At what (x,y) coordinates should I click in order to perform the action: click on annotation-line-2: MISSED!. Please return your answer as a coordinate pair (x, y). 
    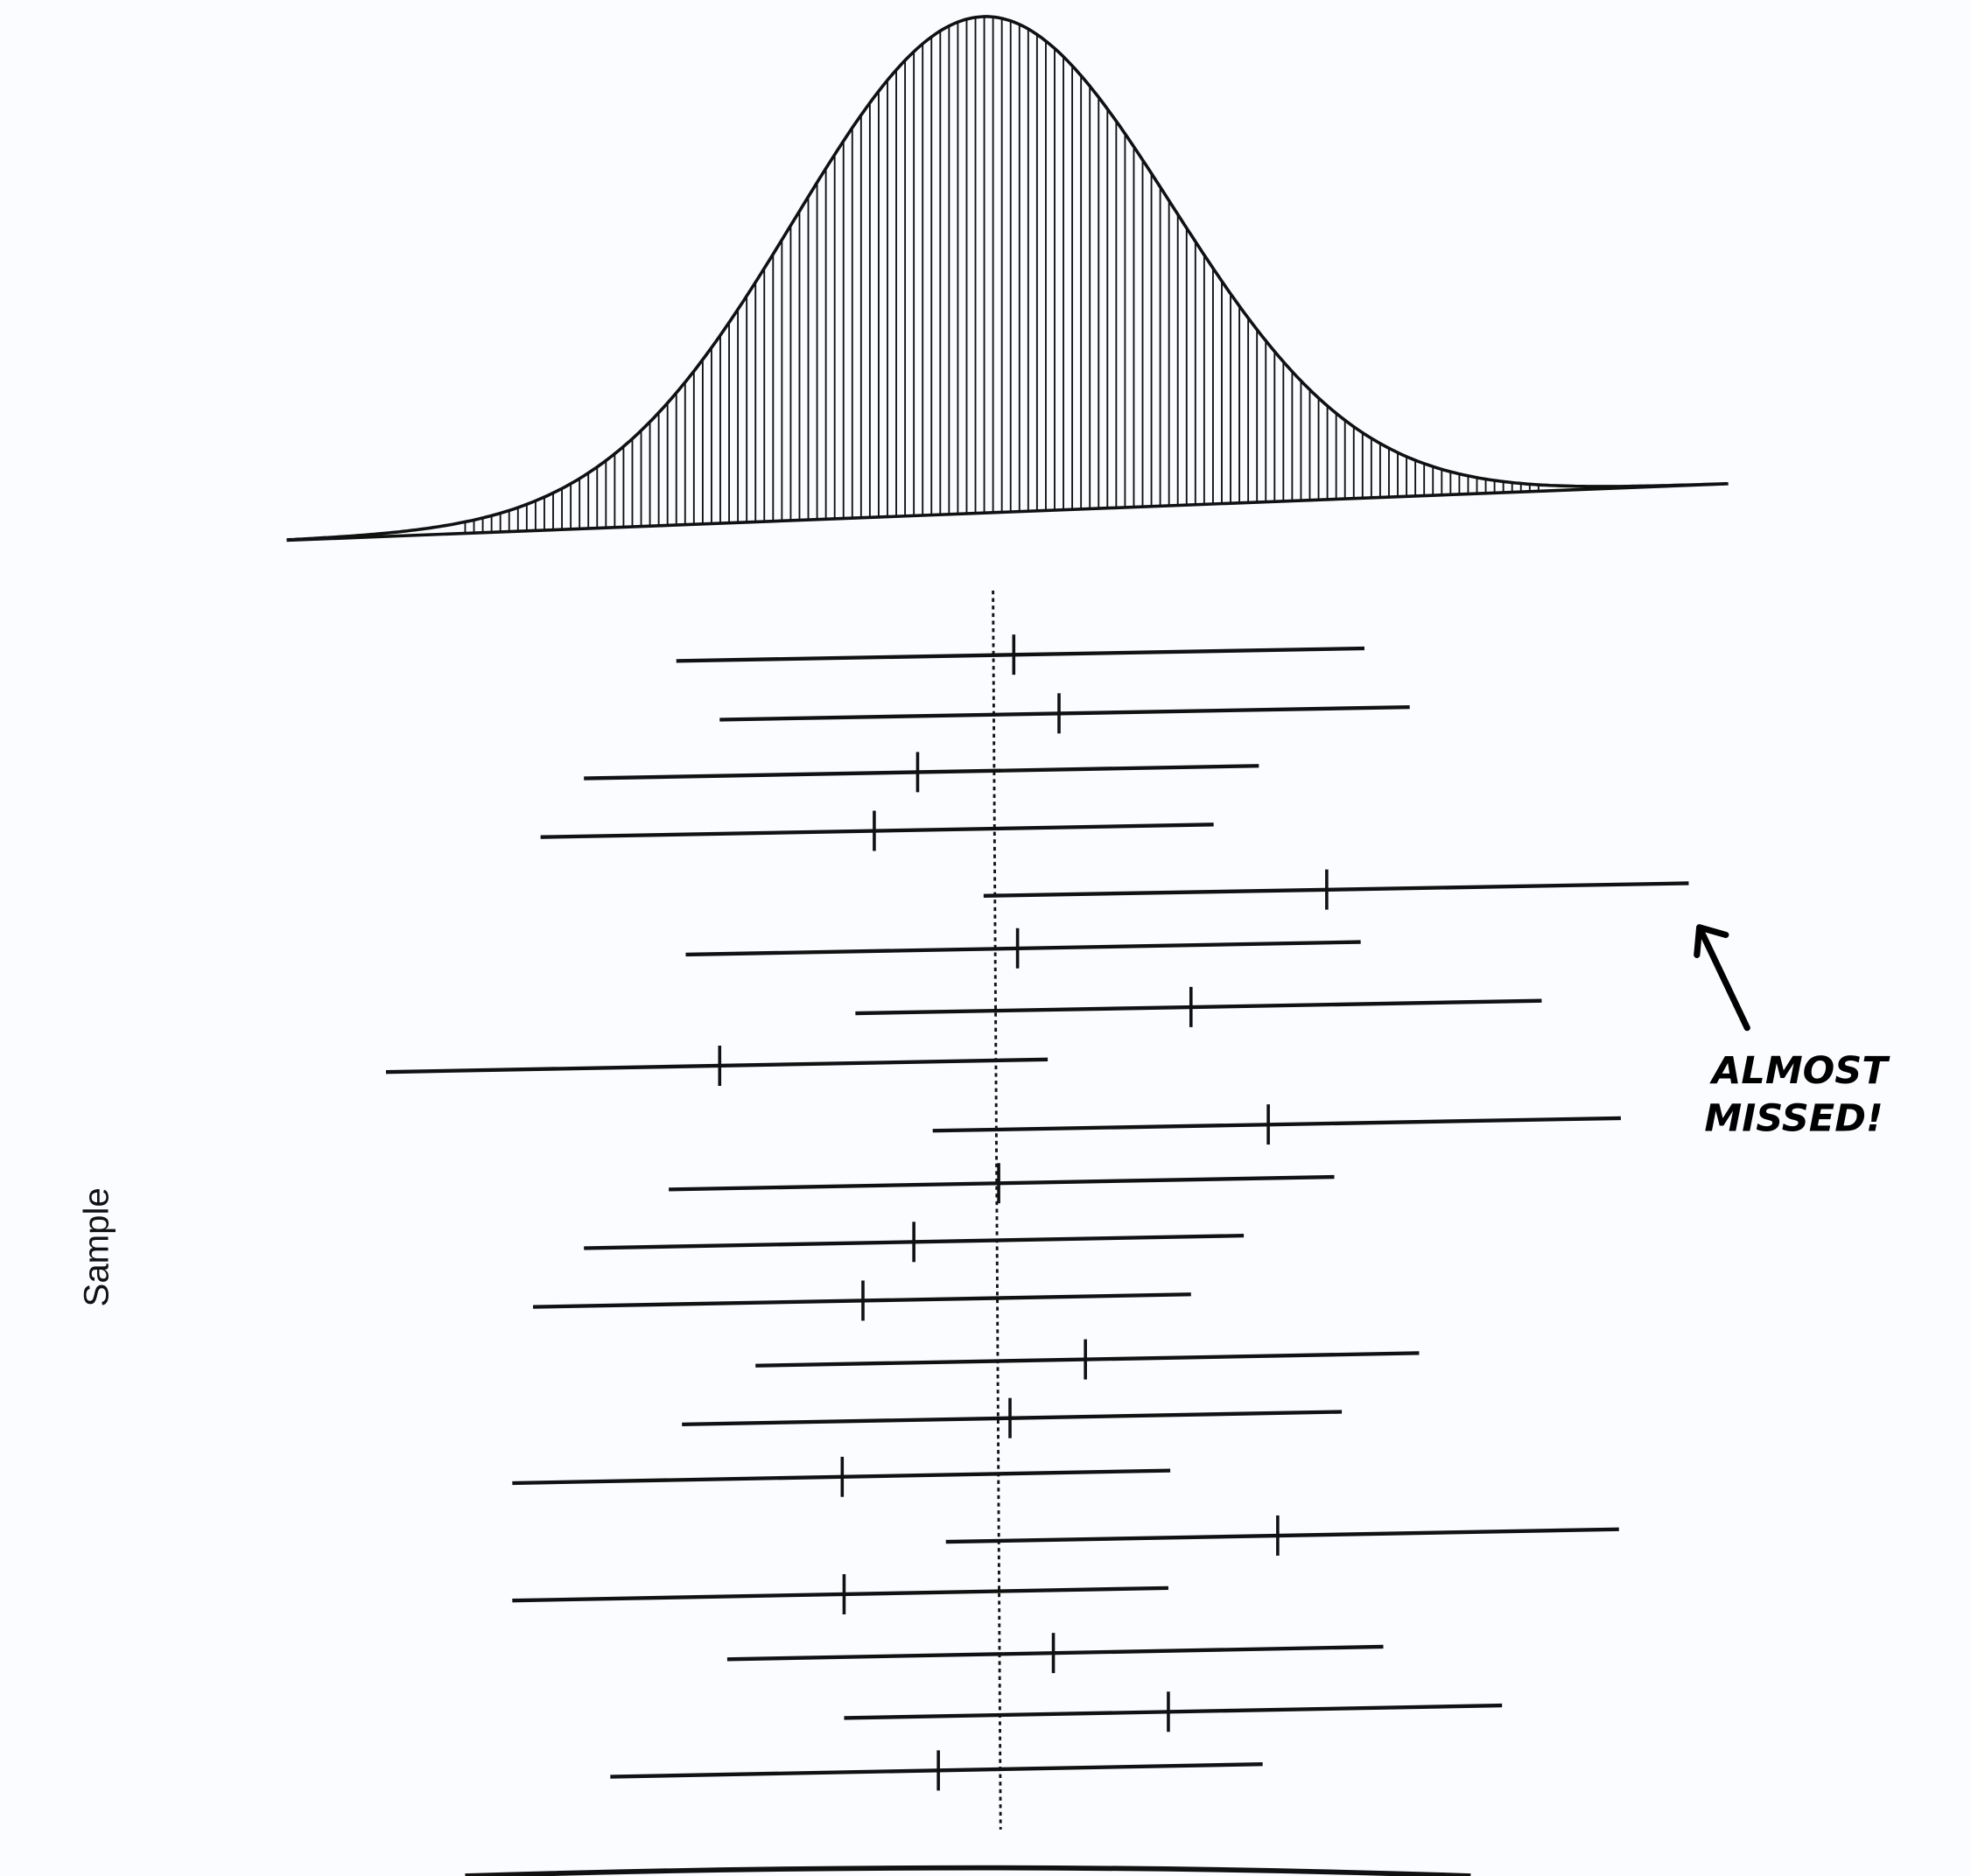
    Looking at the image, I should click on (1793, 1118).